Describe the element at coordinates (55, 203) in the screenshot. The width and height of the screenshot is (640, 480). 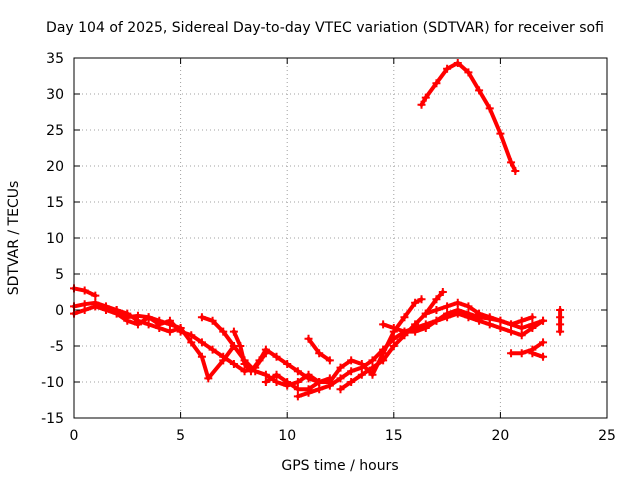
I see `y-tick-label: 15` at that location.